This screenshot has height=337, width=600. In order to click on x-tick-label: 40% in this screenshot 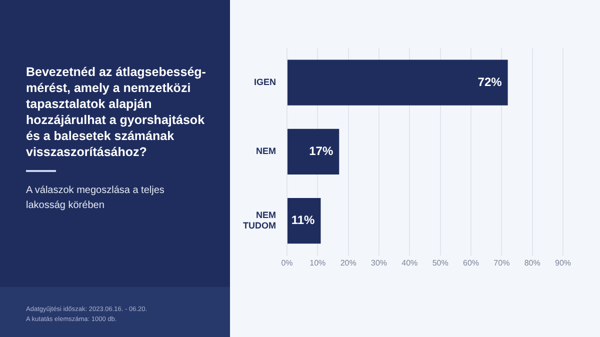, I will do `click(410, 263)`.